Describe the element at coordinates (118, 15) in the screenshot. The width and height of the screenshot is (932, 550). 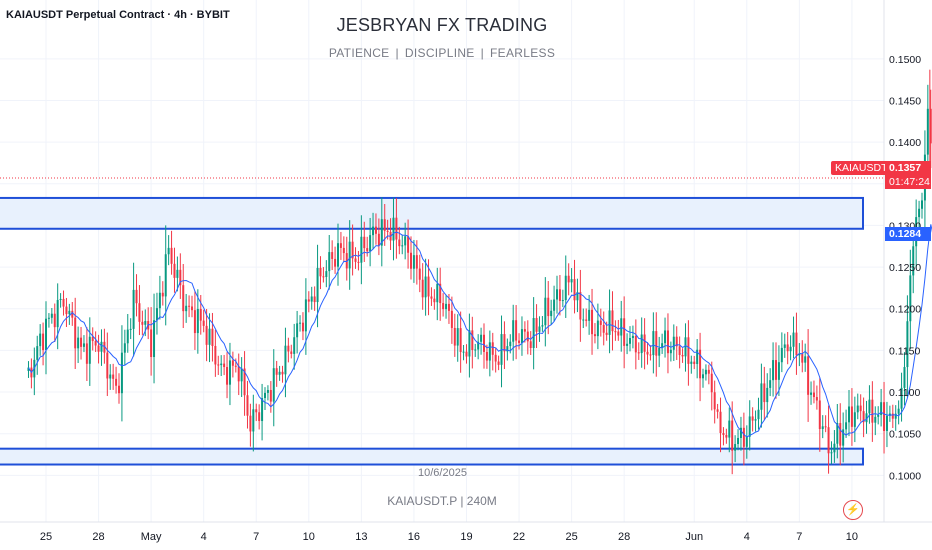
I see `symbol-title: KAIAUSDT Perpetual Contract · 4h · BYBIT` at that location.